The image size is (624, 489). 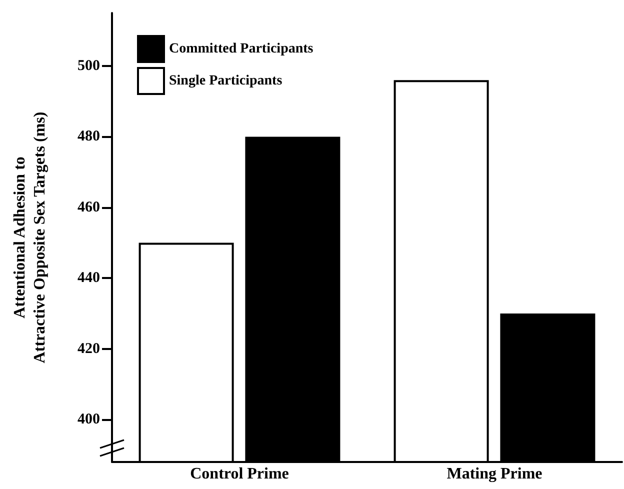 I want to click on y-tick-label: 400, so click(x=89, y=420).